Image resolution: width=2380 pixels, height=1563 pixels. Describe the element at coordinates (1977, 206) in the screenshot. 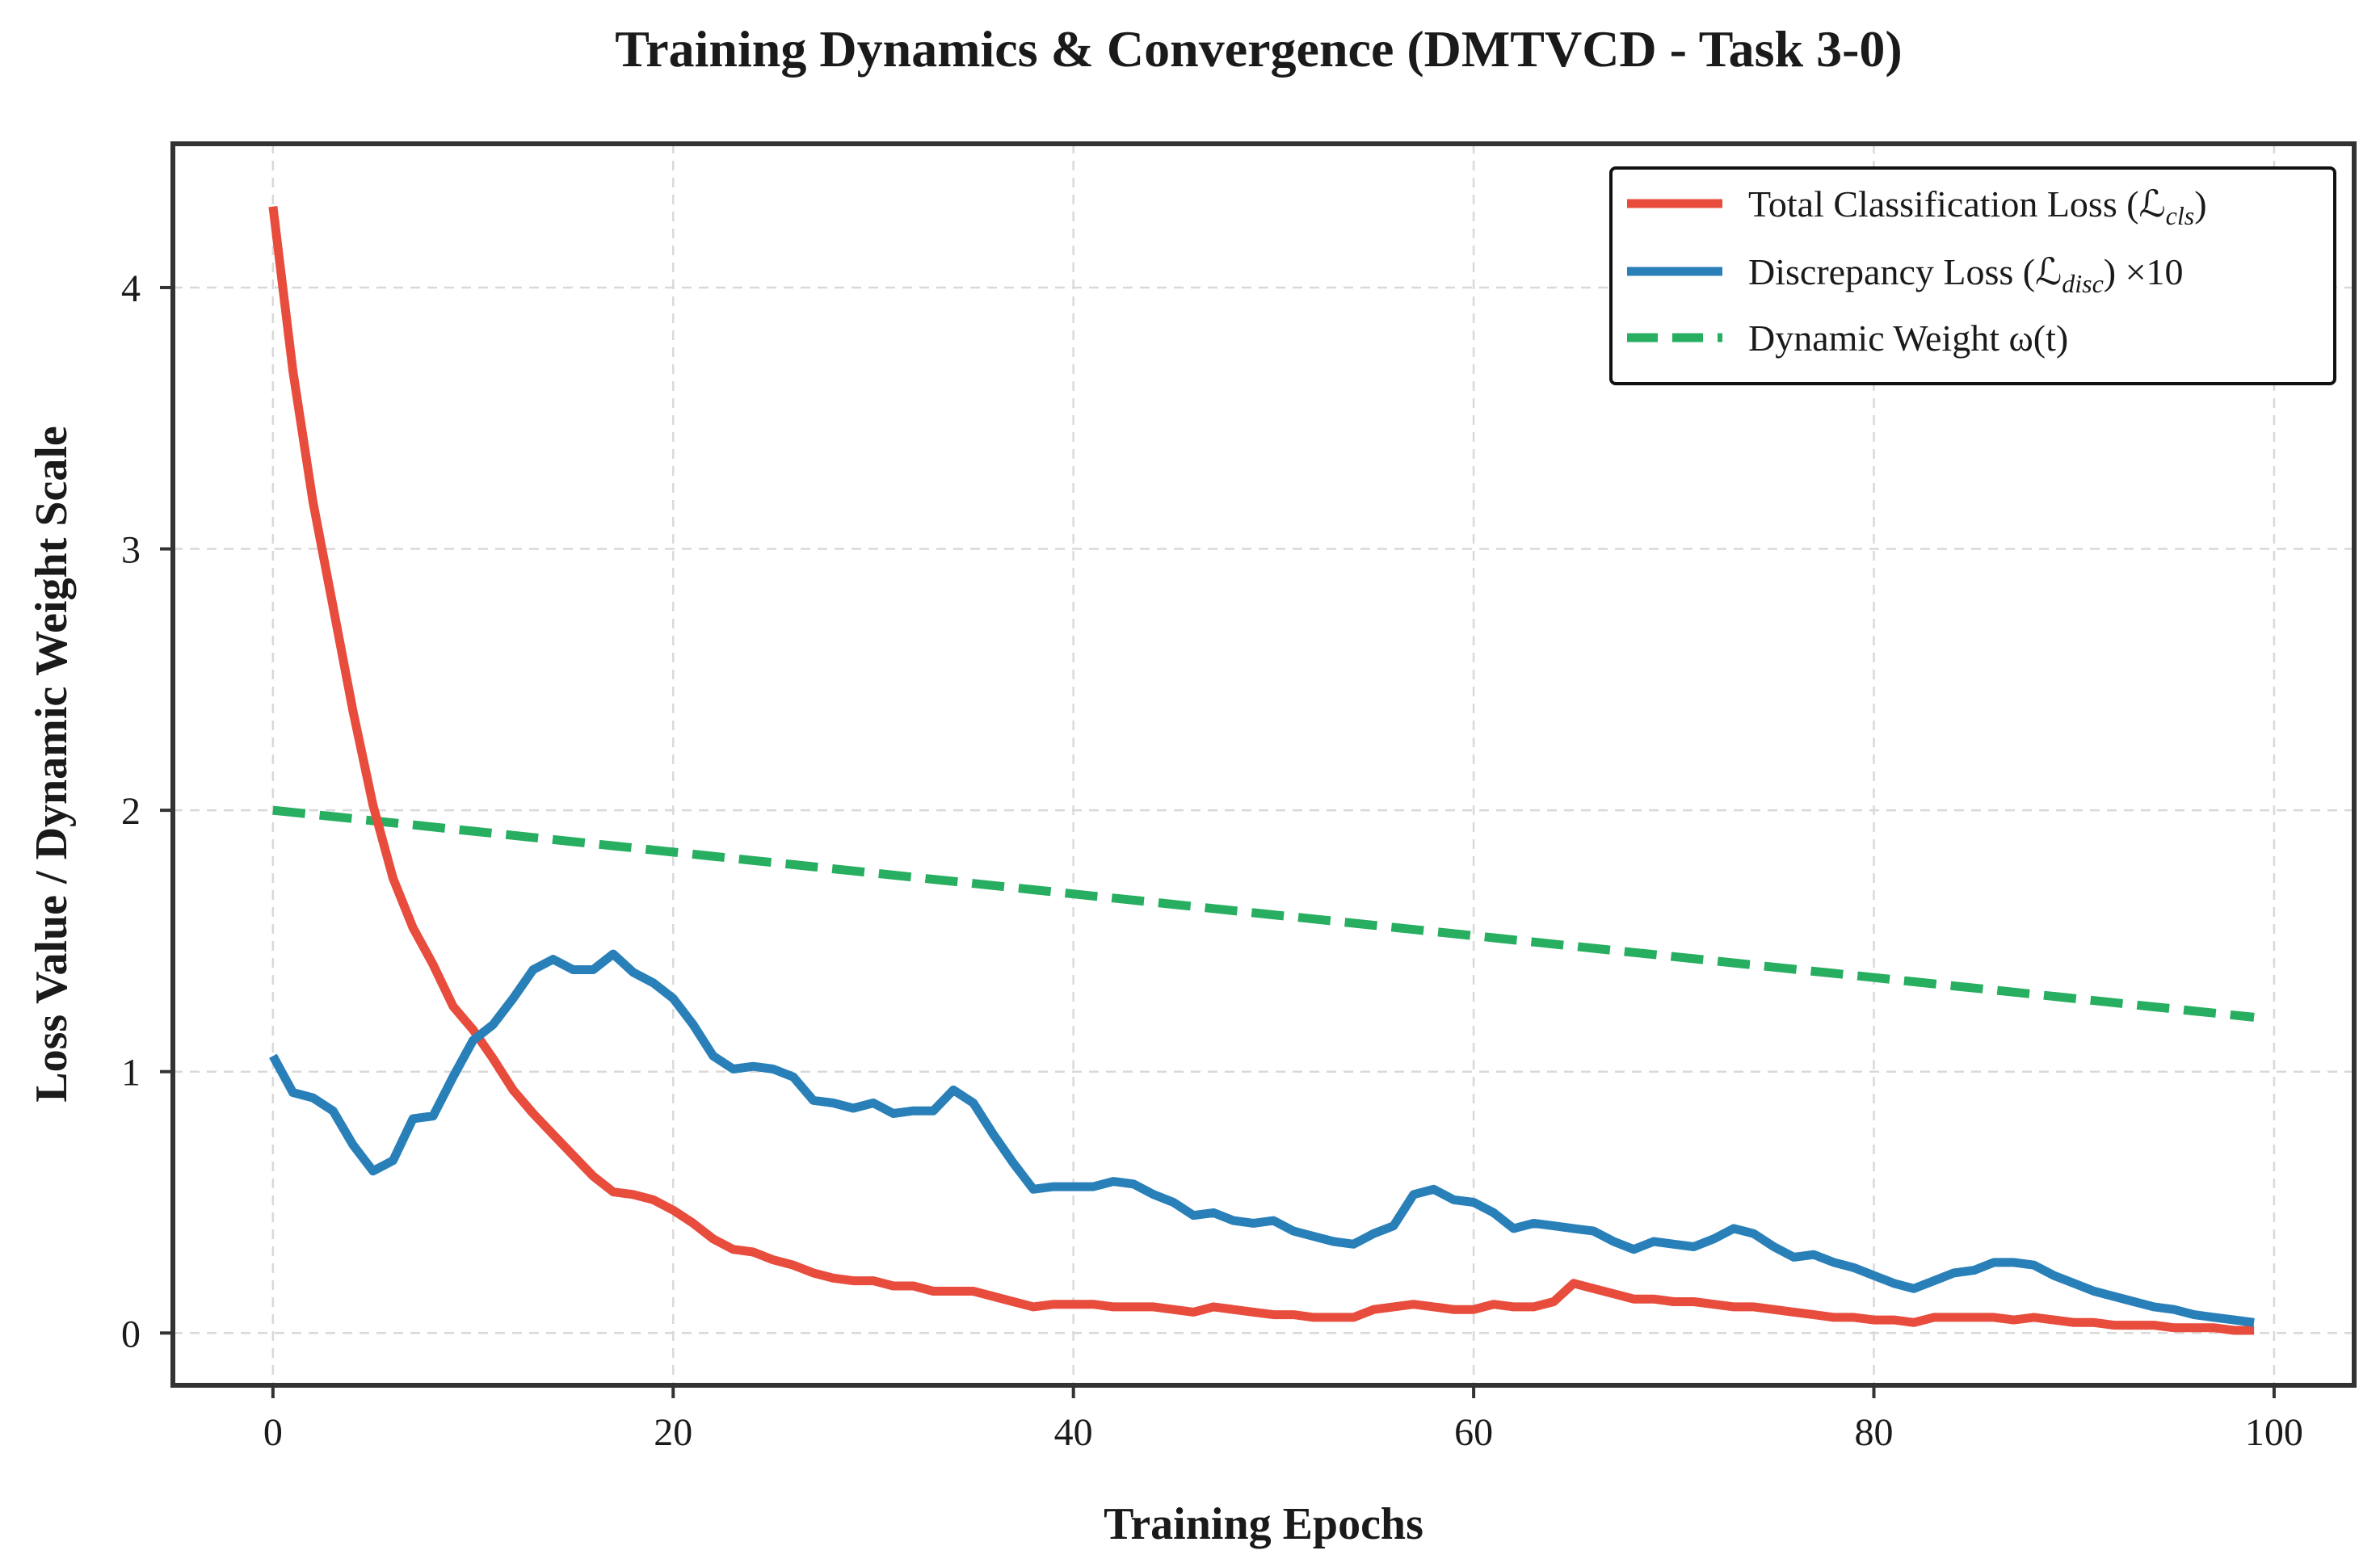

I see `legend-label: Total Classification Loss (ℒcls)` at that location.